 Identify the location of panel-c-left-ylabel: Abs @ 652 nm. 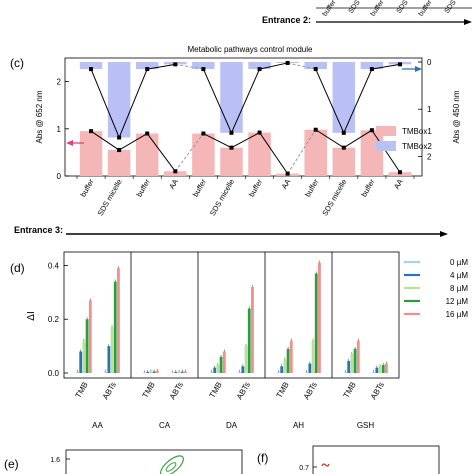
(39, 116).